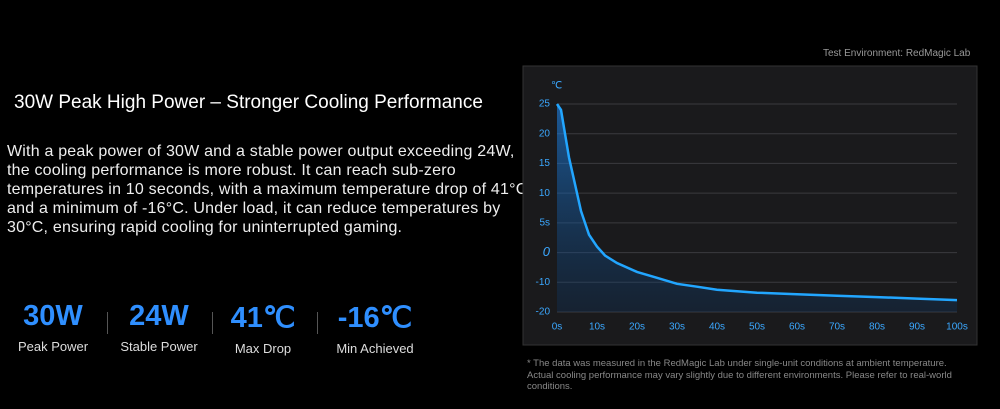 The width and height of the screenshot is (1000, 409). Describe the element at coordinates (263, 318) in the screenshot. I see `stat-value: 41℃` at that location.